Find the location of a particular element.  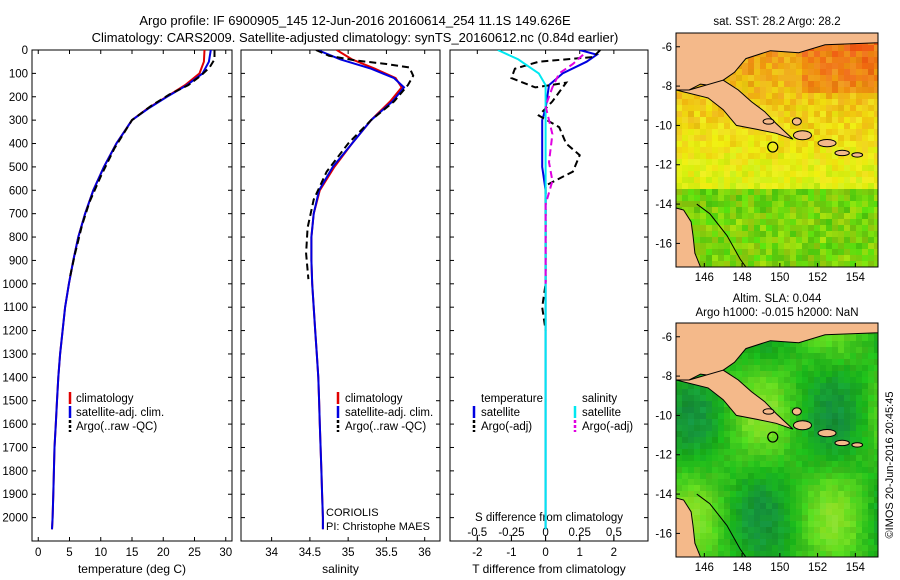

x-tick-label: 34.5 is located at coordinates (310, 553).